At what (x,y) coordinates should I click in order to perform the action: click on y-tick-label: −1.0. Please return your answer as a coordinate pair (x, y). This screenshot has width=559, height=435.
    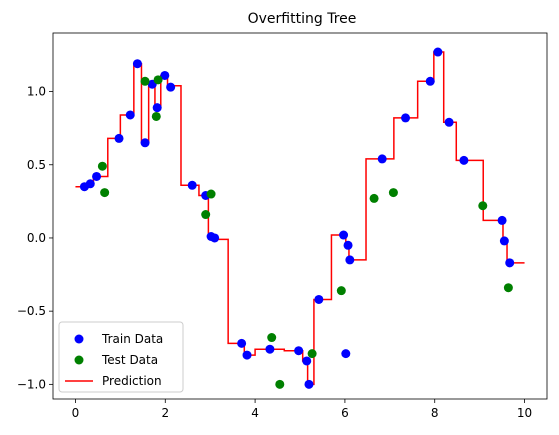
    Looking at the image, I should click on (31, 384).